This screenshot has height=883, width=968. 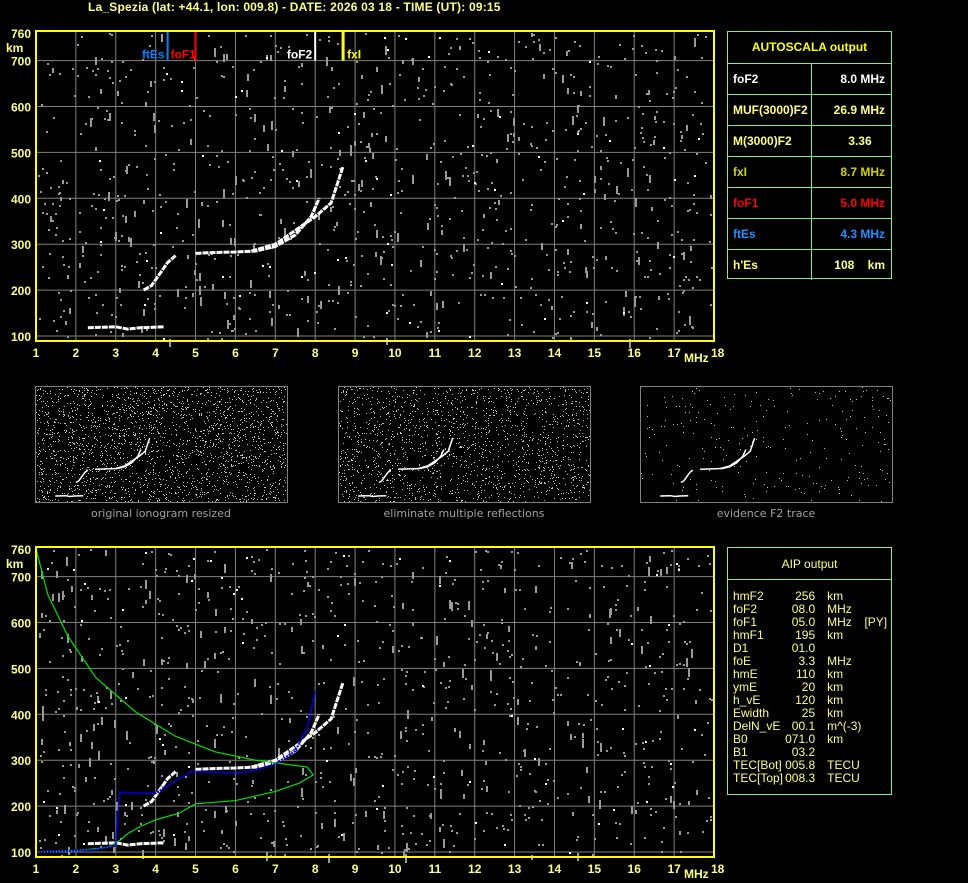 I want to click on aip-value: 120, so click(x=805, y=700).